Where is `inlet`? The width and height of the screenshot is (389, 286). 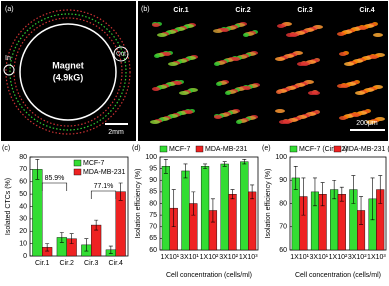
inlet is located at coordinates (9, 70).